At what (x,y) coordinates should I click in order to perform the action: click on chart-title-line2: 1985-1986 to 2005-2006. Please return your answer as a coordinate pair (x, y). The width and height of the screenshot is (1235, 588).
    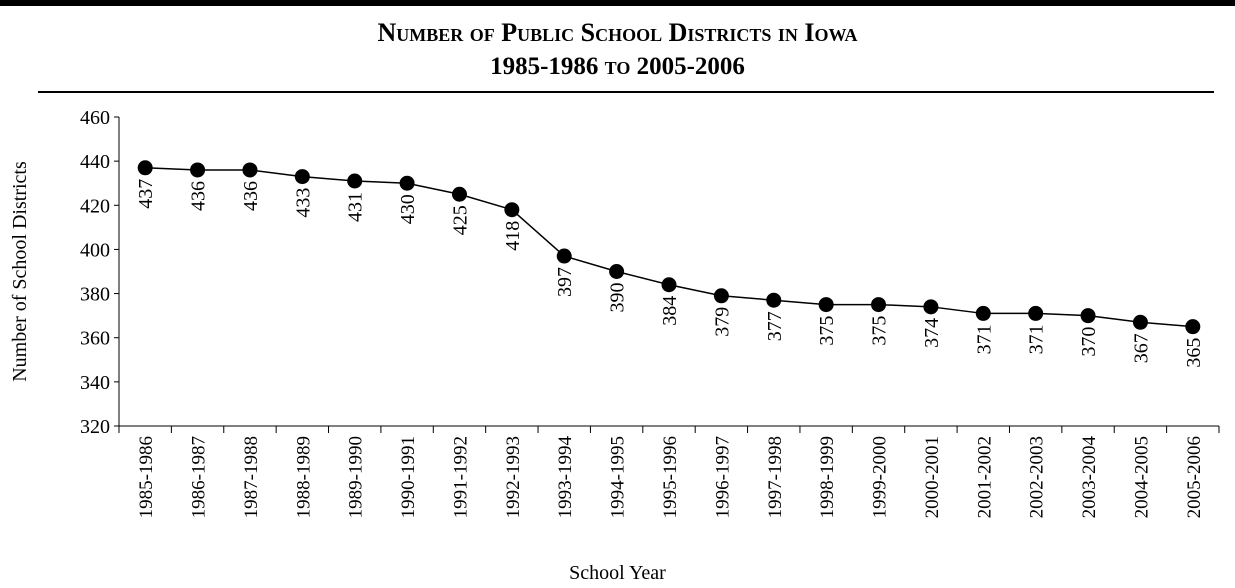
    Looking at the image, I should click on (617, 66).